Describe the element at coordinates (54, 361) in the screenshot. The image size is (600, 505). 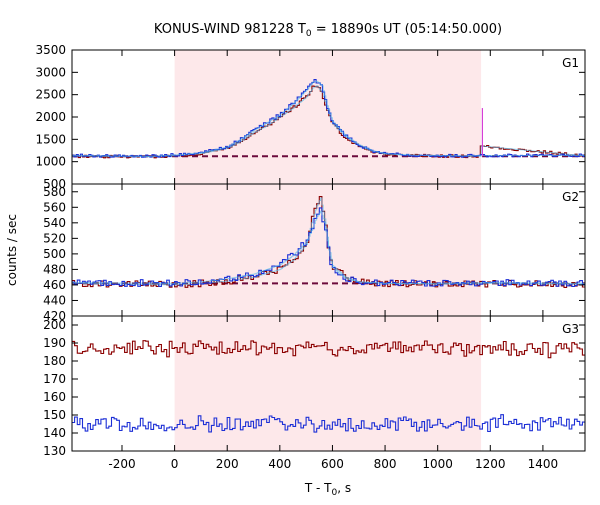
I see `g3-y-tick-label: 180` at that location.